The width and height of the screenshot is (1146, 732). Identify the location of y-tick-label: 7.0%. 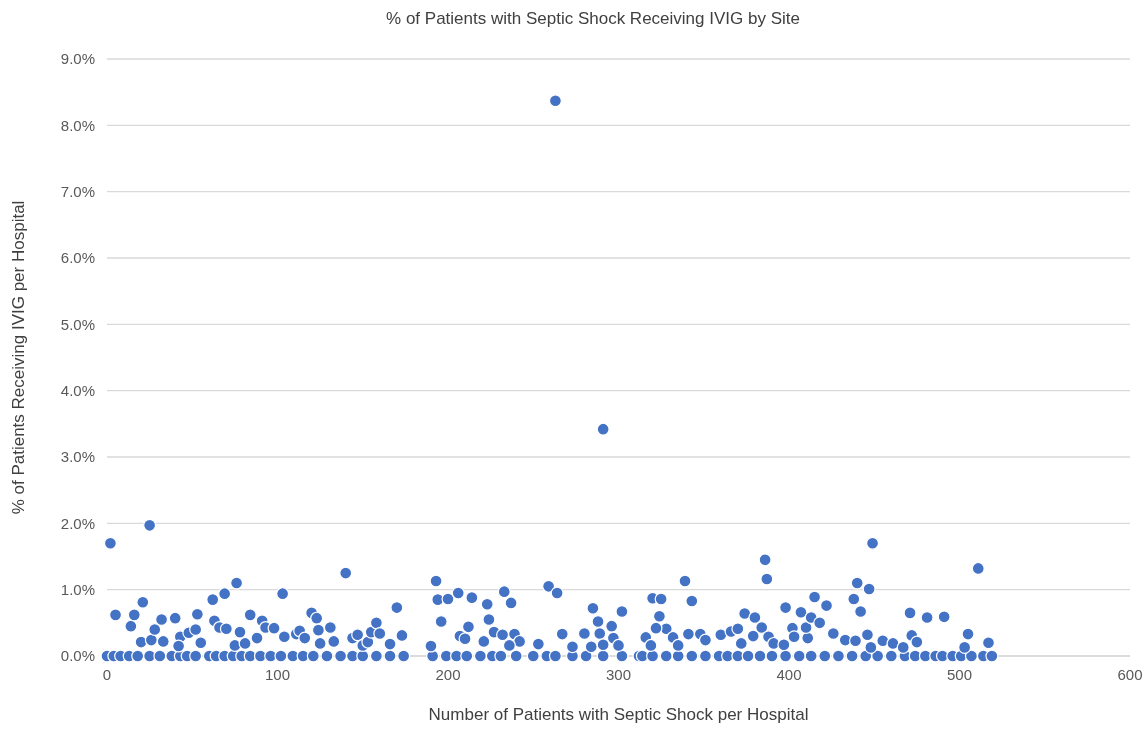
(77, 191).